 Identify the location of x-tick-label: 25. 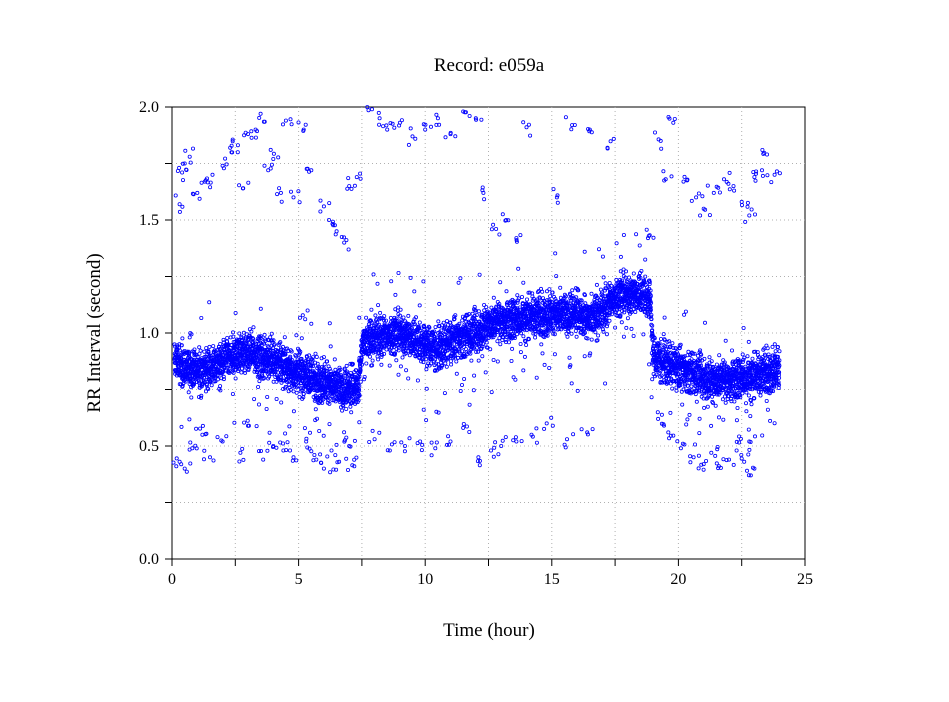
(805, 579).